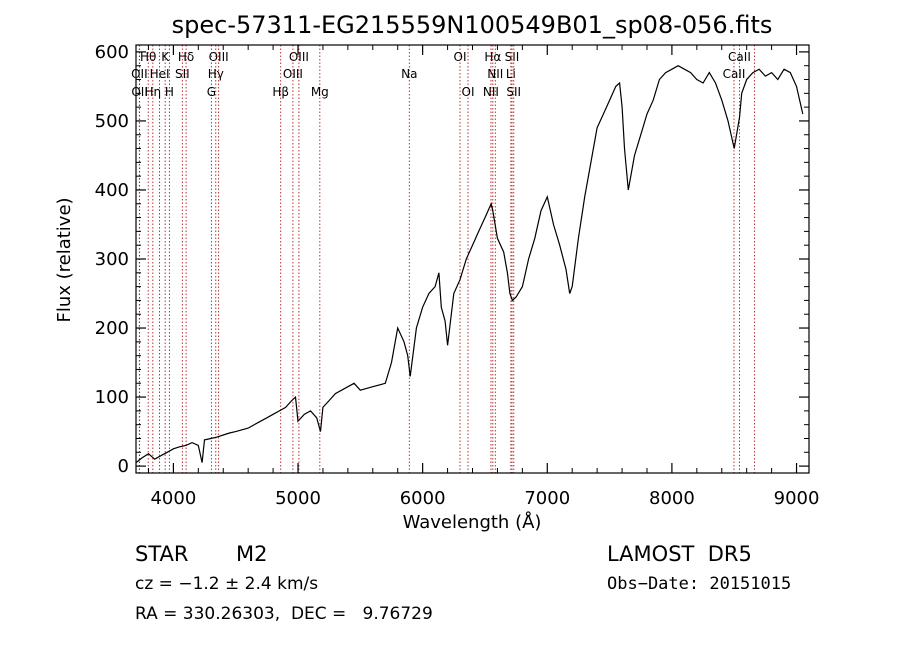 Image resolution: width=900 pixels, height=649 pixels. I want to click on x-tick-label: 8000, so click(672, 498).